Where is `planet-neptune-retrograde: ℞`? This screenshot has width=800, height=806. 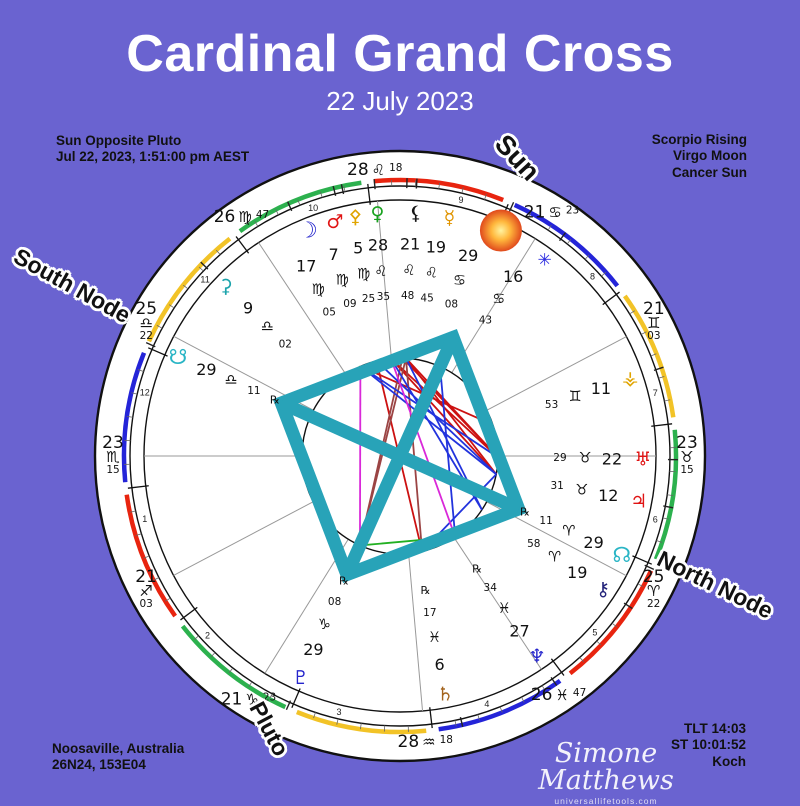
planet-neptune-retrograde: ℞ is located at coordinates (477, 569).